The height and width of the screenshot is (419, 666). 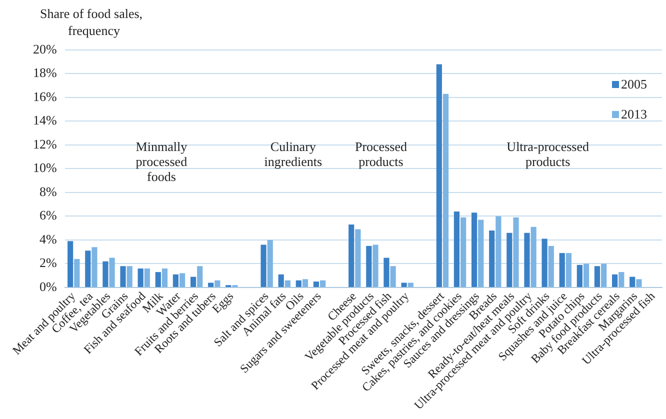 What do you see at coordinates (548, 153) in the screenshot?
I see `annotation: Ultra-processed products` at bounding box center [548, 153].